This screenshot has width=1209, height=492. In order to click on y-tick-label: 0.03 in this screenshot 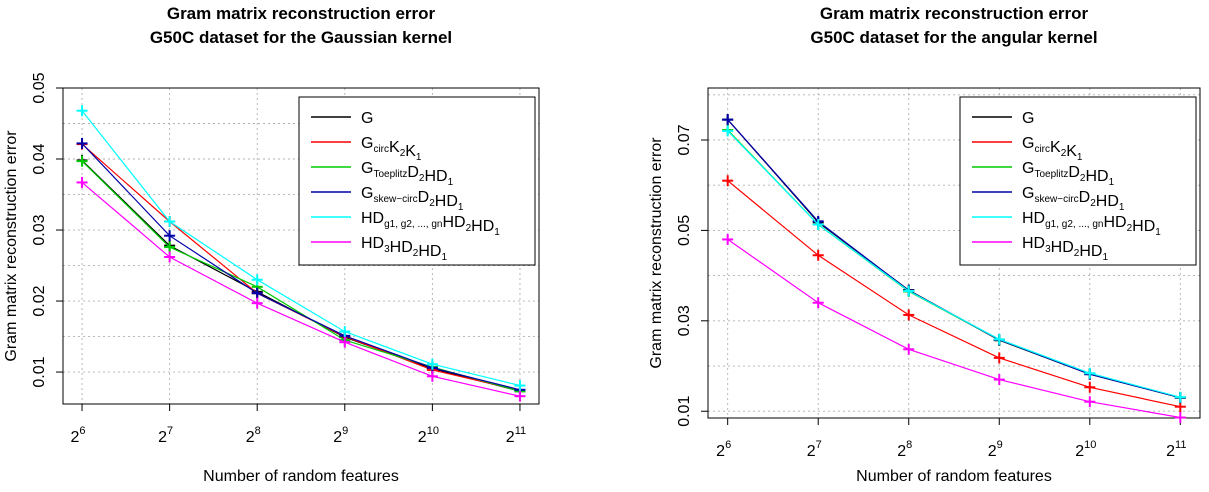, I will do `click(684, 320)`.